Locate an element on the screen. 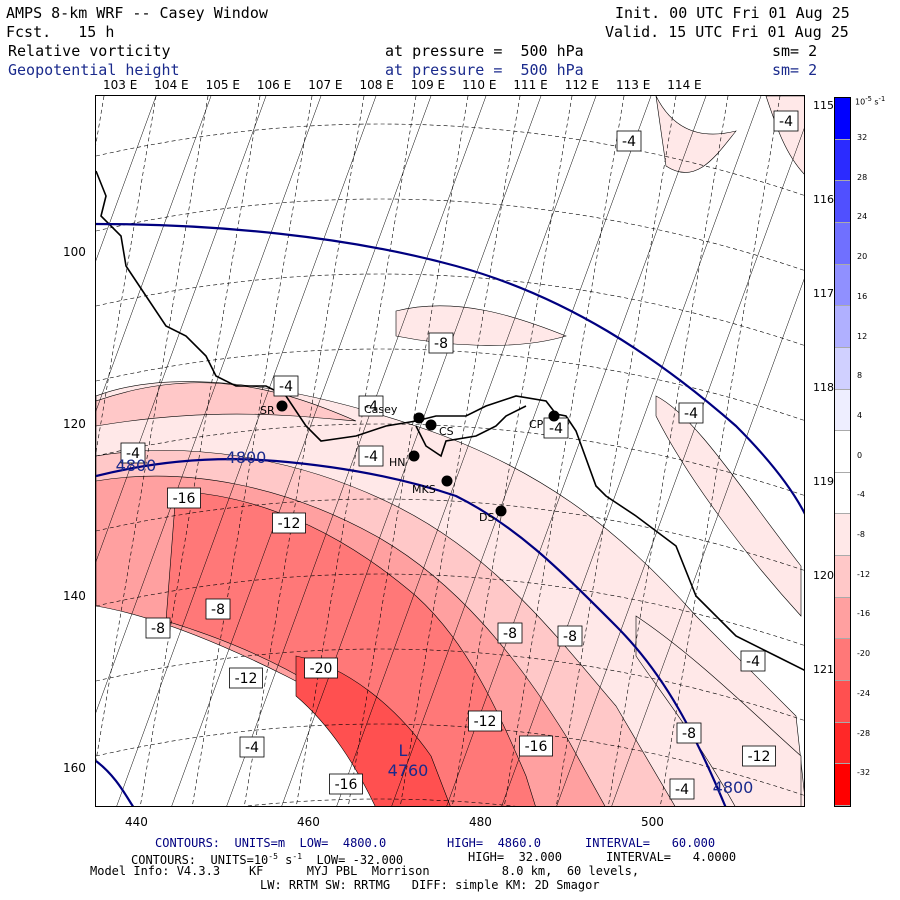  lon-top-6: 109 E is located at coordinates (428, 85).